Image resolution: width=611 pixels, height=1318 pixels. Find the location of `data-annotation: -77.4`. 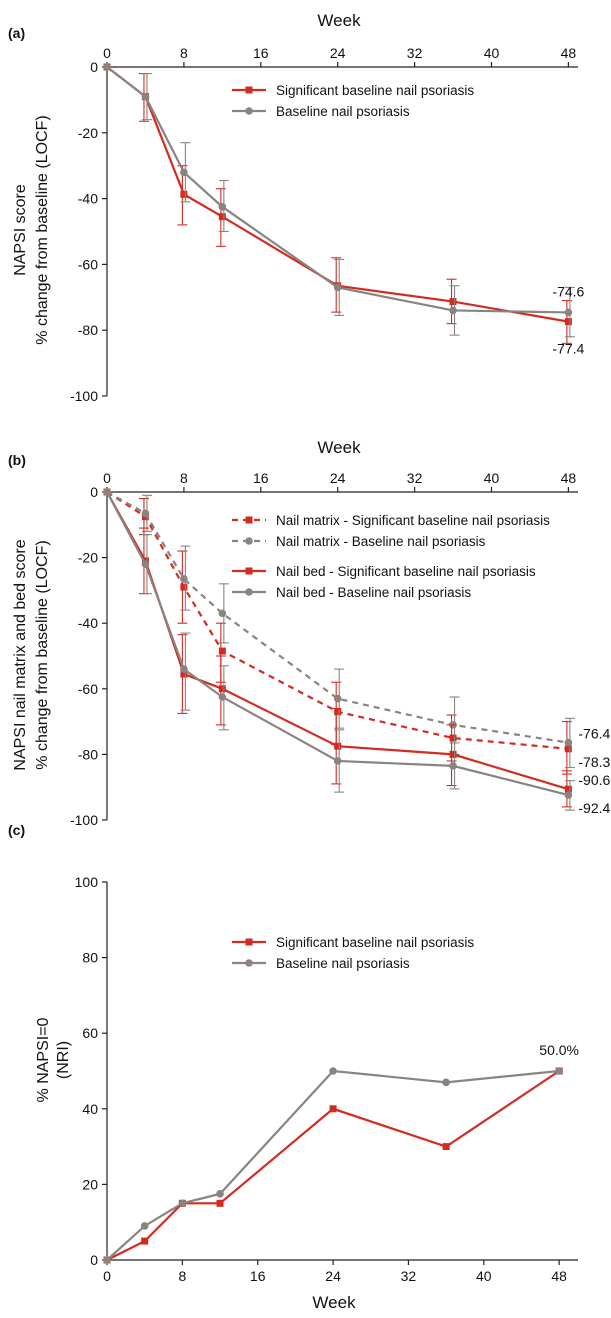

data-annotation: -77.4 is located at coordinates (568, 349).